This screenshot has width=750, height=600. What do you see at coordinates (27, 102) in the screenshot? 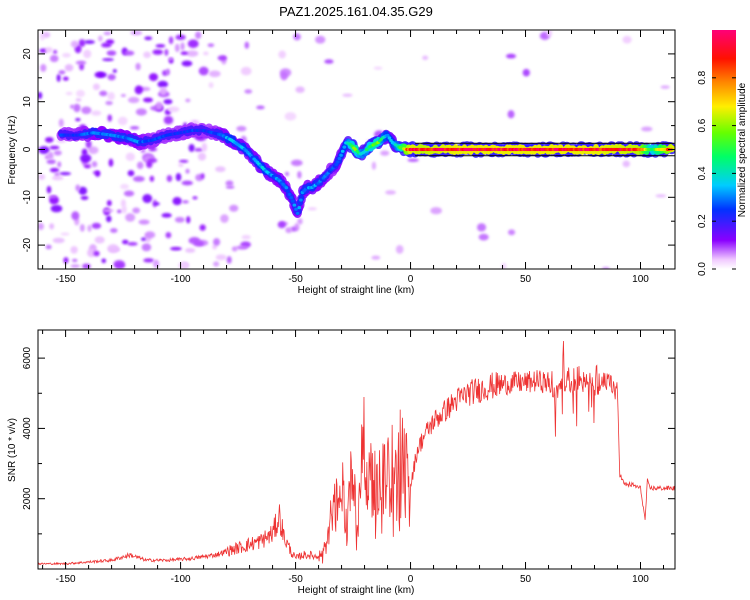
I see `y-tick-label: 10` at bounding box center [27, 102].